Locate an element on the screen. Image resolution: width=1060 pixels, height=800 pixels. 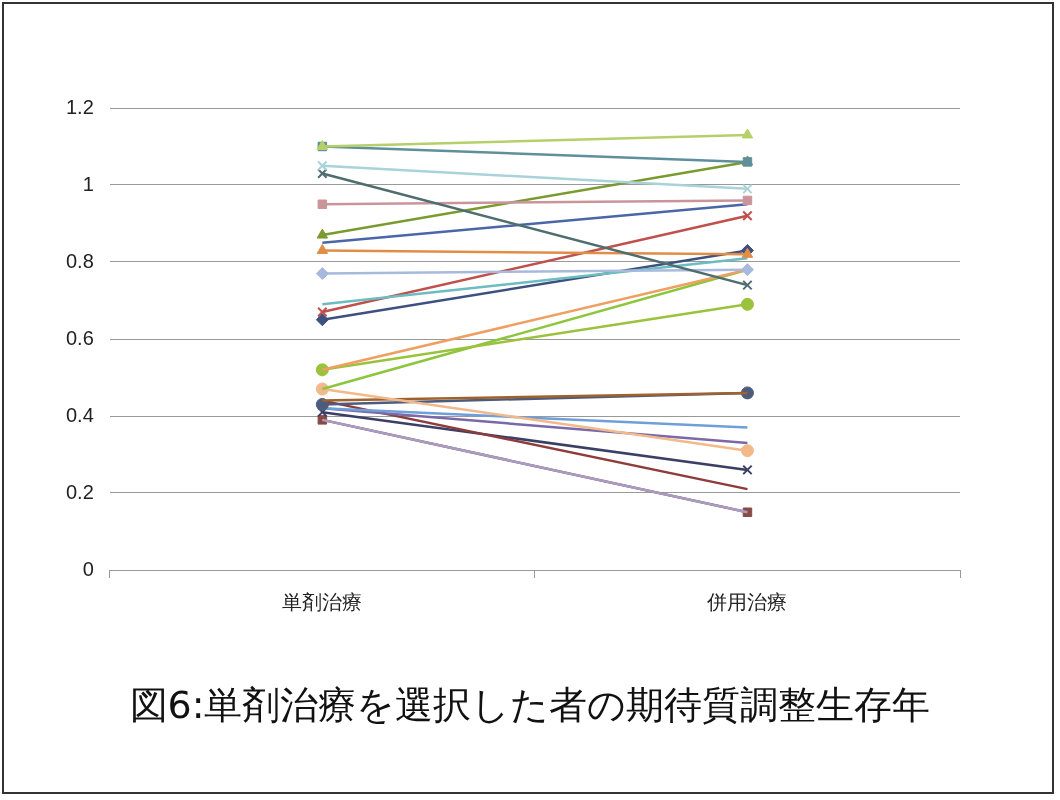
x-tick-label: 単剤治療 is located at coordinates (322, 602).